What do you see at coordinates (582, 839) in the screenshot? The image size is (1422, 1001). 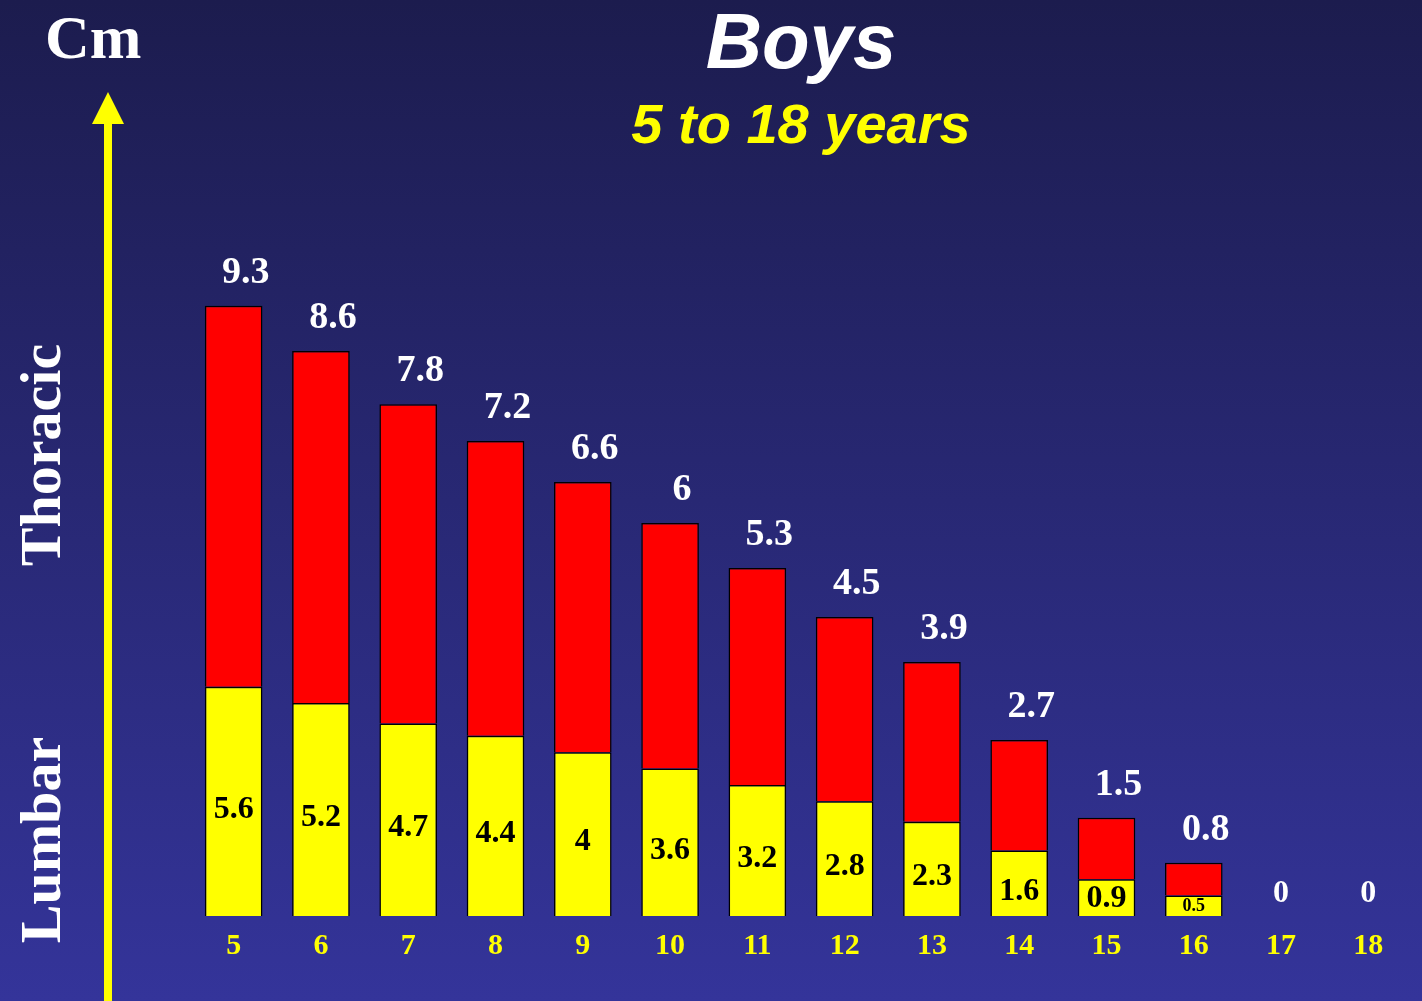 I see `data-label: 4` at bounding box center [582, 839].